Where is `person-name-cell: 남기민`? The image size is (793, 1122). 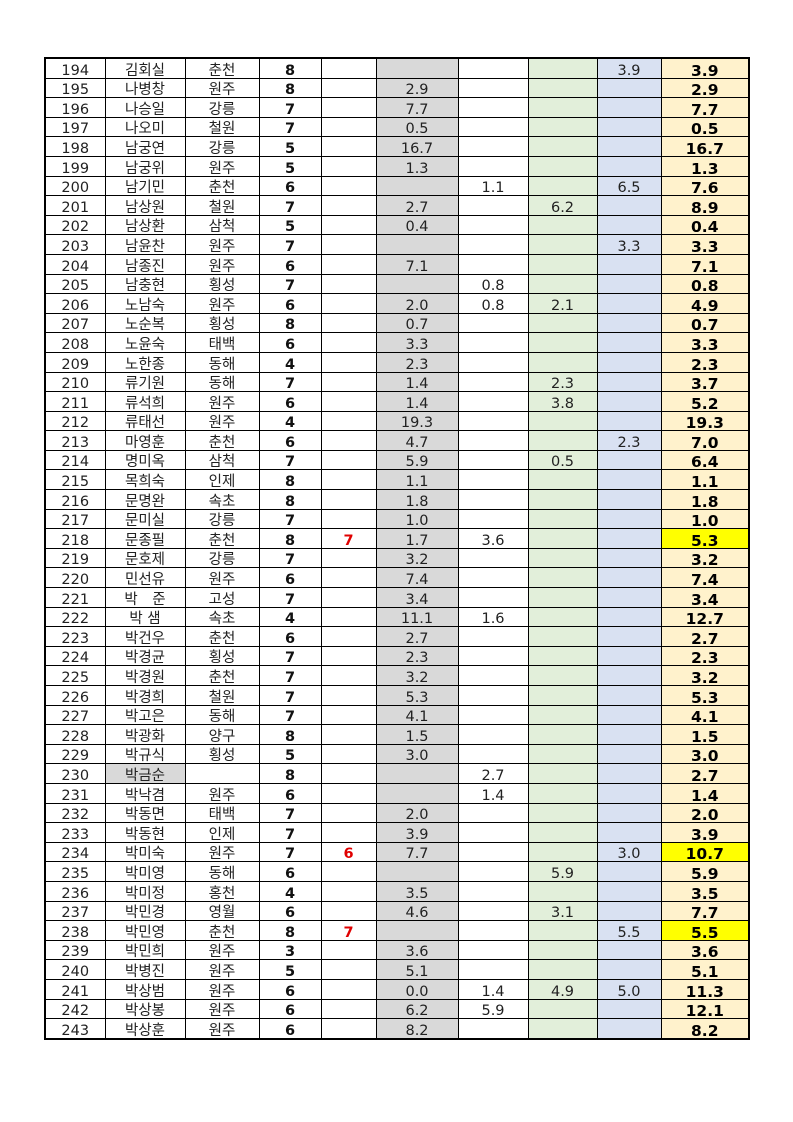 person-name-cell: 남기민 is located at coordinates (145, 186).